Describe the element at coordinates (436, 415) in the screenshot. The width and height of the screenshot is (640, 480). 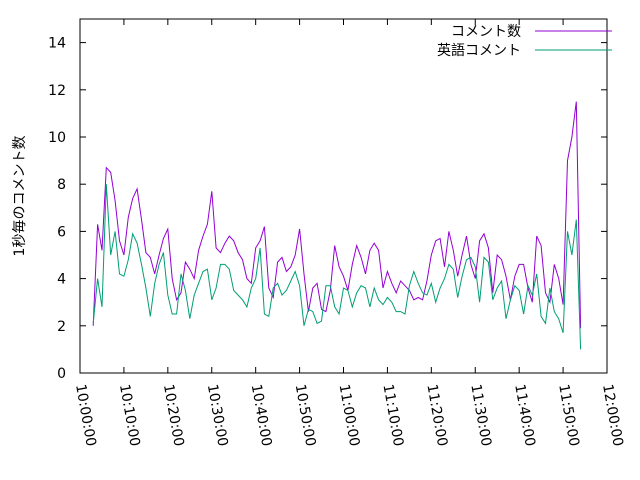
I see `x-tick-label: 11:20:00` at that location.